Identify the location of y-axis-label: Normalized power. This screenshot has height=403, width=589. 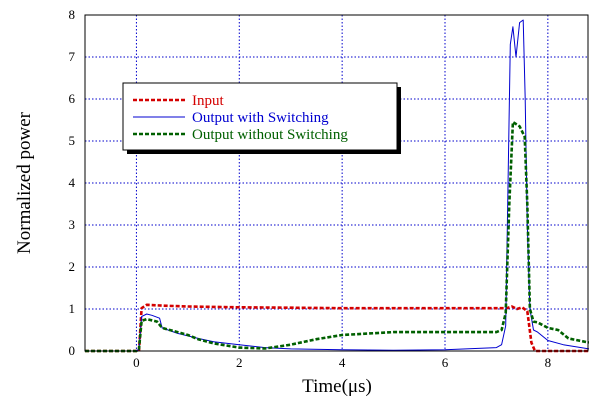
(24, 182).